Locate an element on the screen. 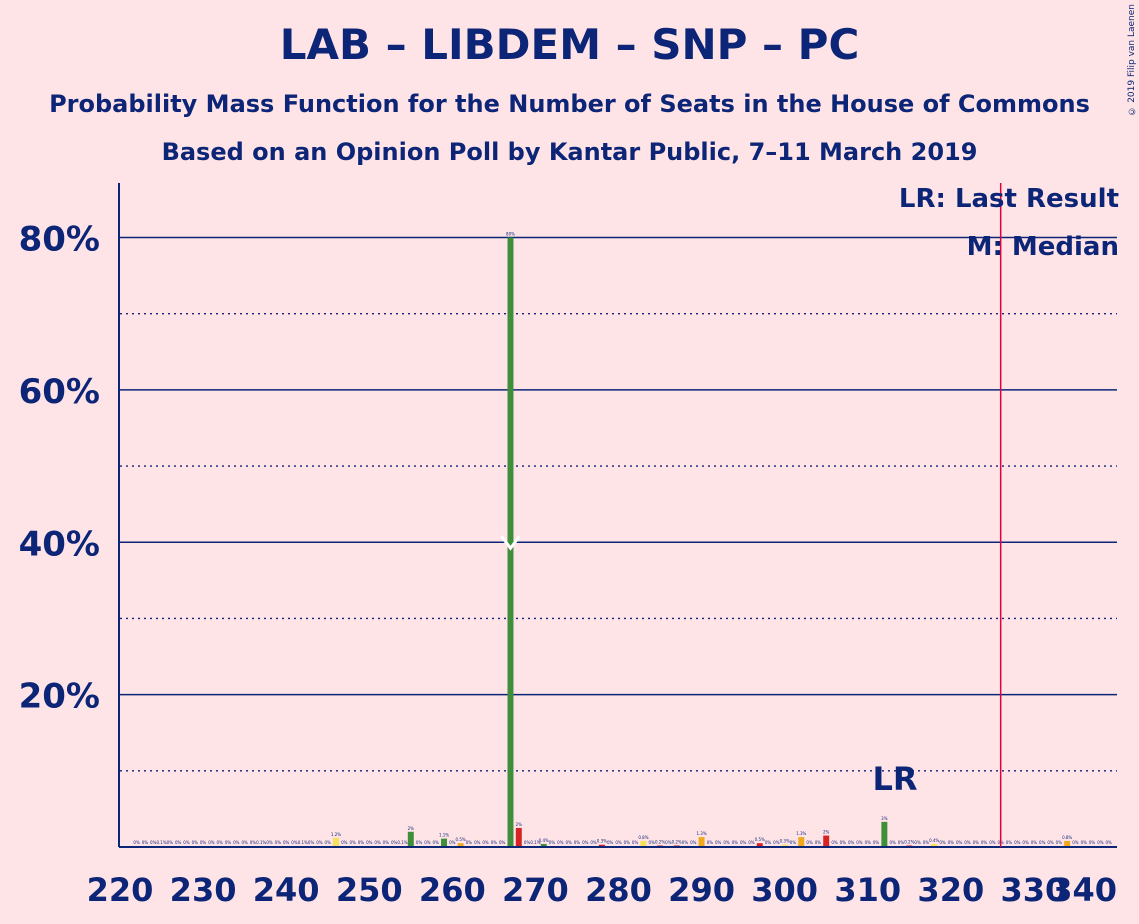 Image resolution: width=1139 pixels, height=924 pixels. bar-label-334: 0.8% is located at coordinates (1067, 837).